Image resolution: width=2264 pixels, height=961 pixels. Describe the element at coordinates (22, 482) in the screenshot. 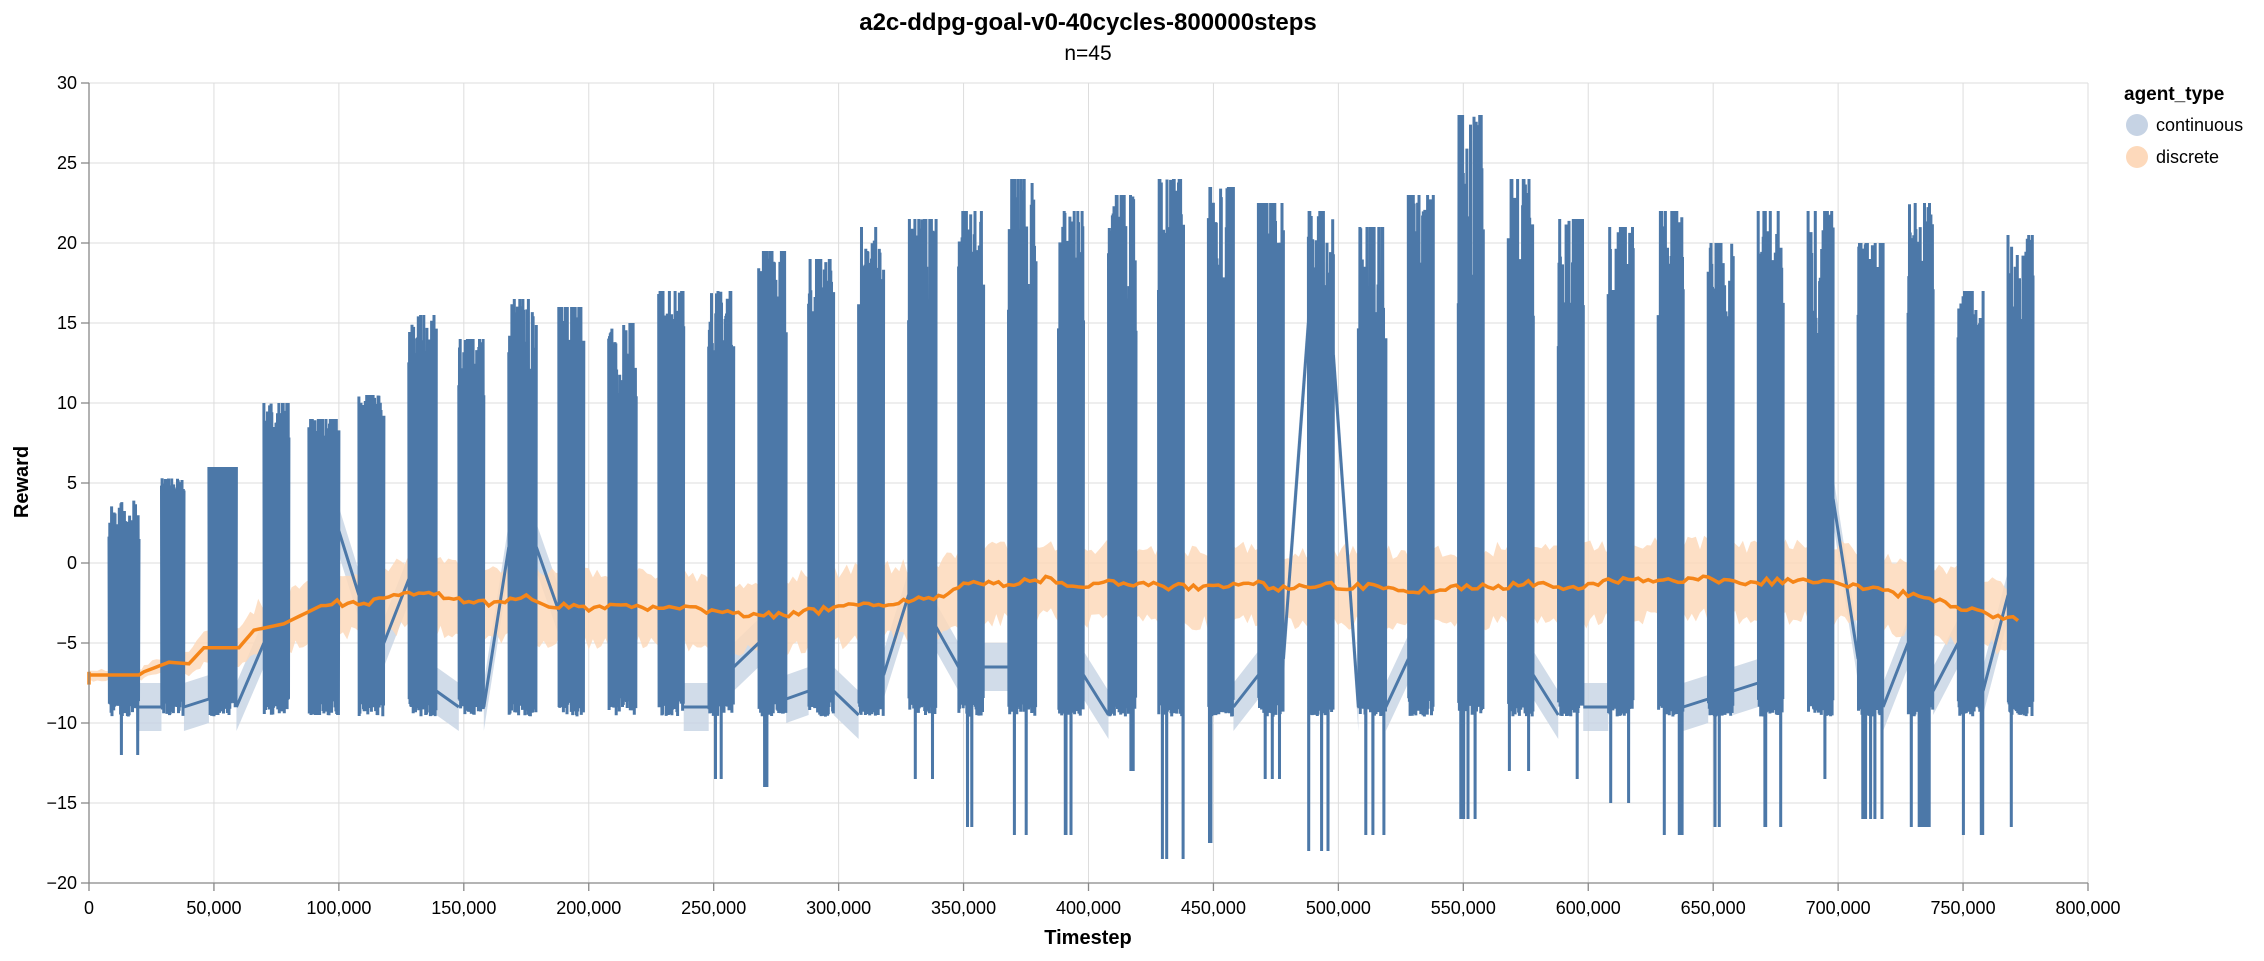

I see `y-axis-title: Reward` at that location.